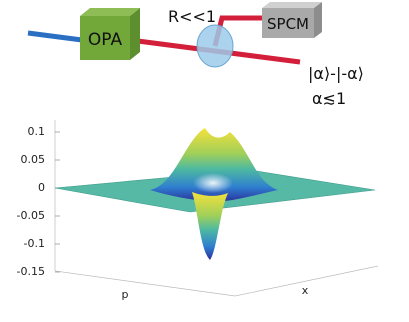 Image resolution: width=409 pixels, height=322 pixels. I want to click on opa-side, so click(135, 34).